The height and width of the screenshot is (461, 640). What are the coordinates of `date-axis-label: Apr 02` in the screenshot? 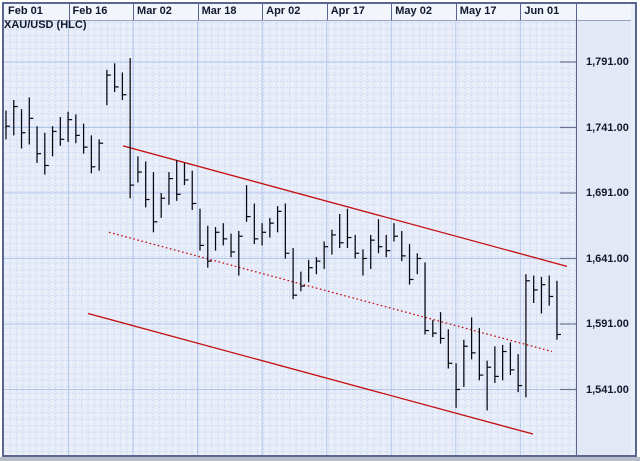 It's located at (283, 11).